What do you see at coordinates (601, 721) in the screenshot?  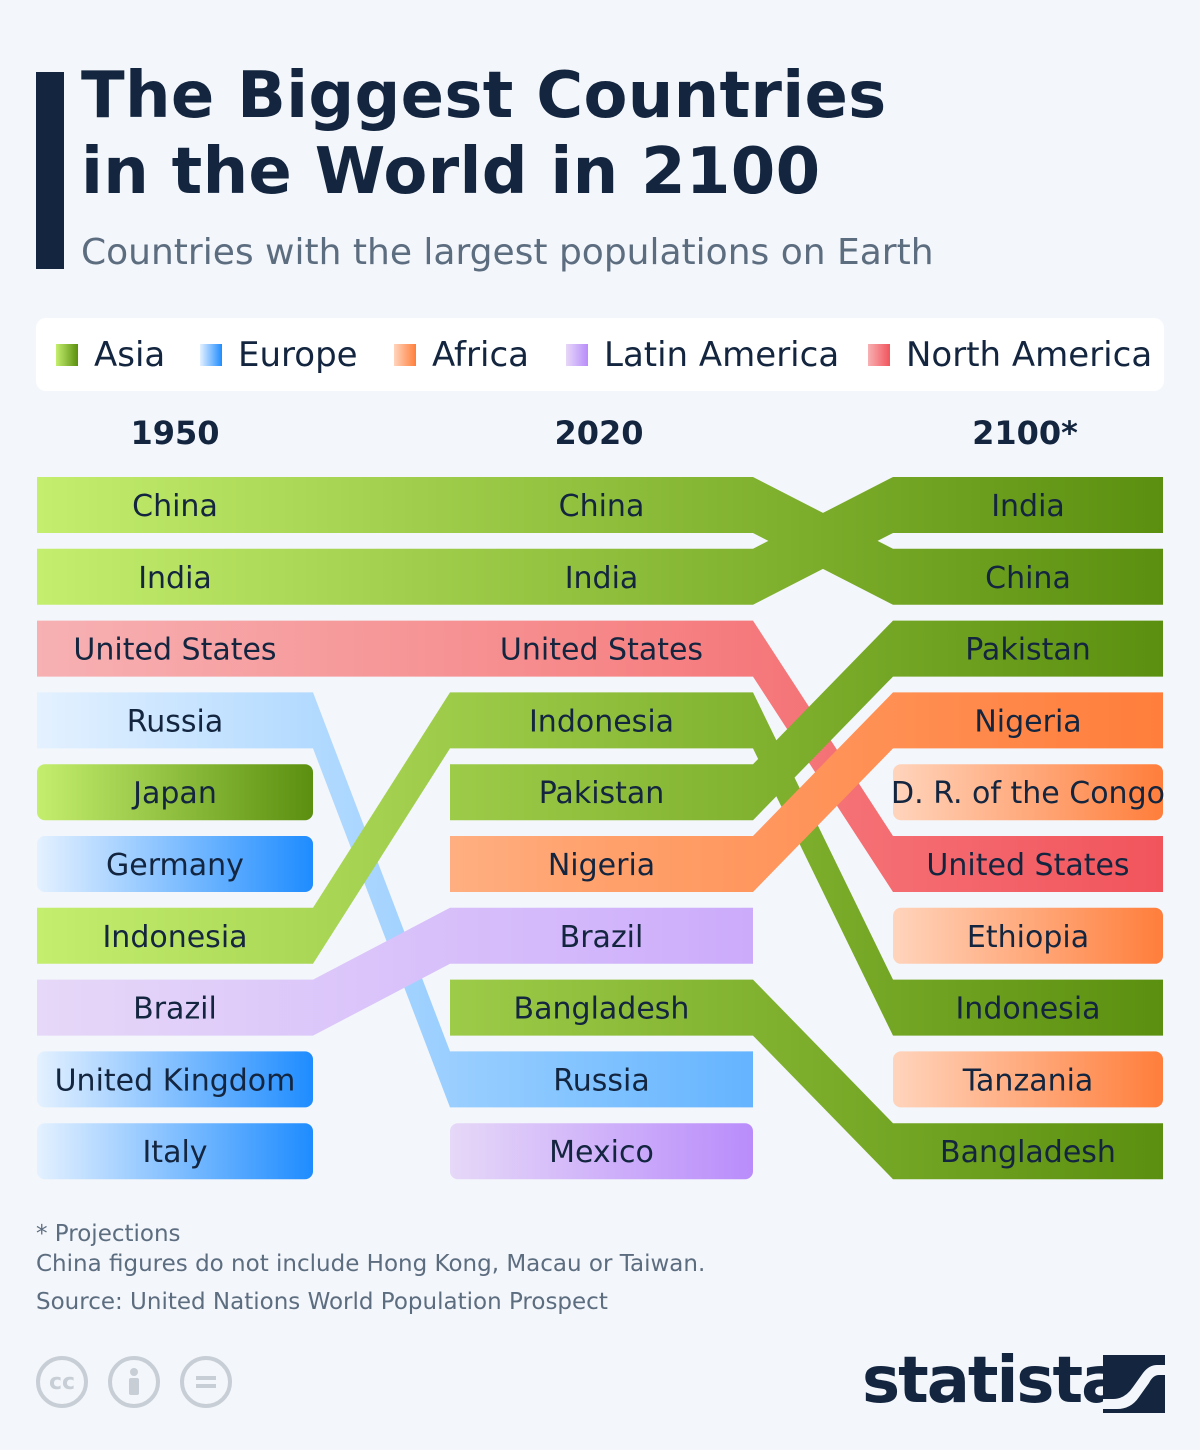 I see `country-label-indonesia-1: Indonesia` at bounding box center [601, 721].